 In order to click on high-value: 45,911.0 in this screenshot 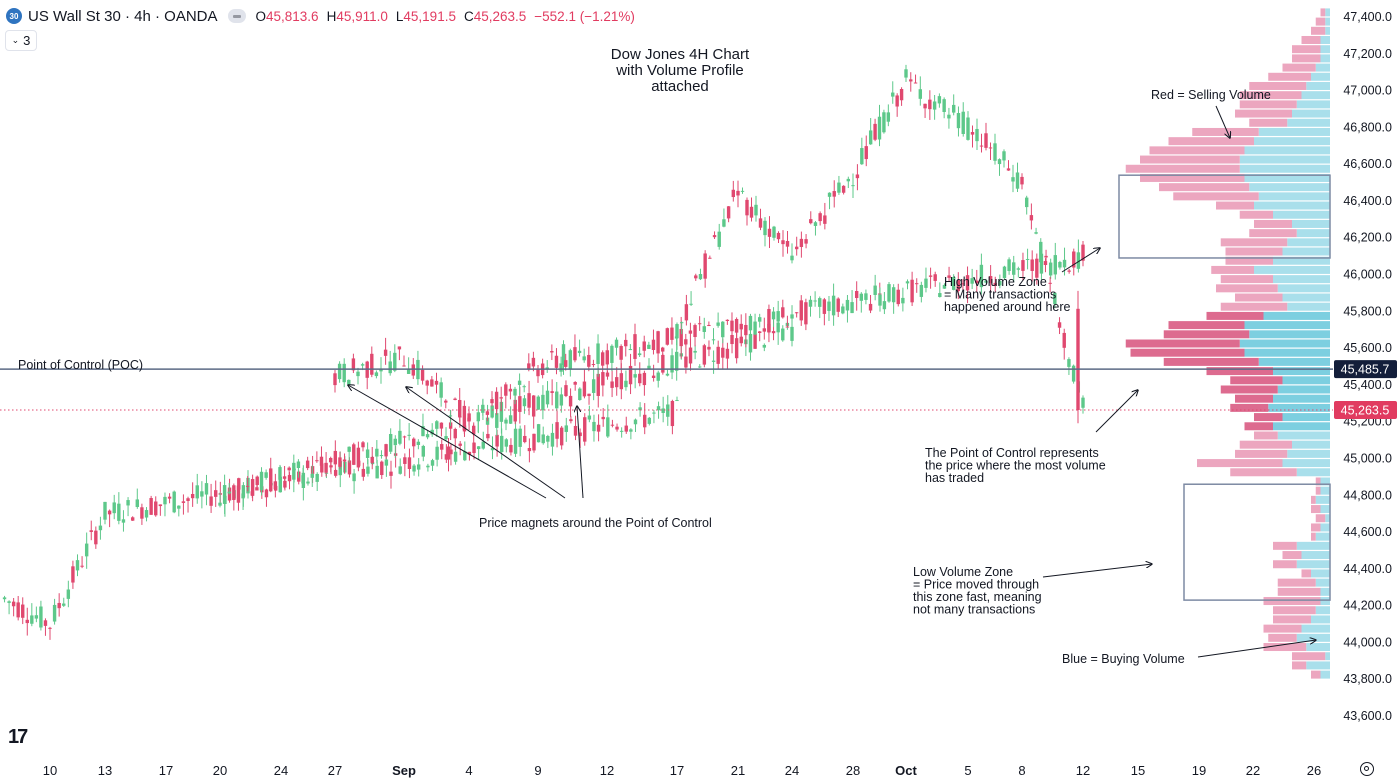, I will do `click(362, 16)`.